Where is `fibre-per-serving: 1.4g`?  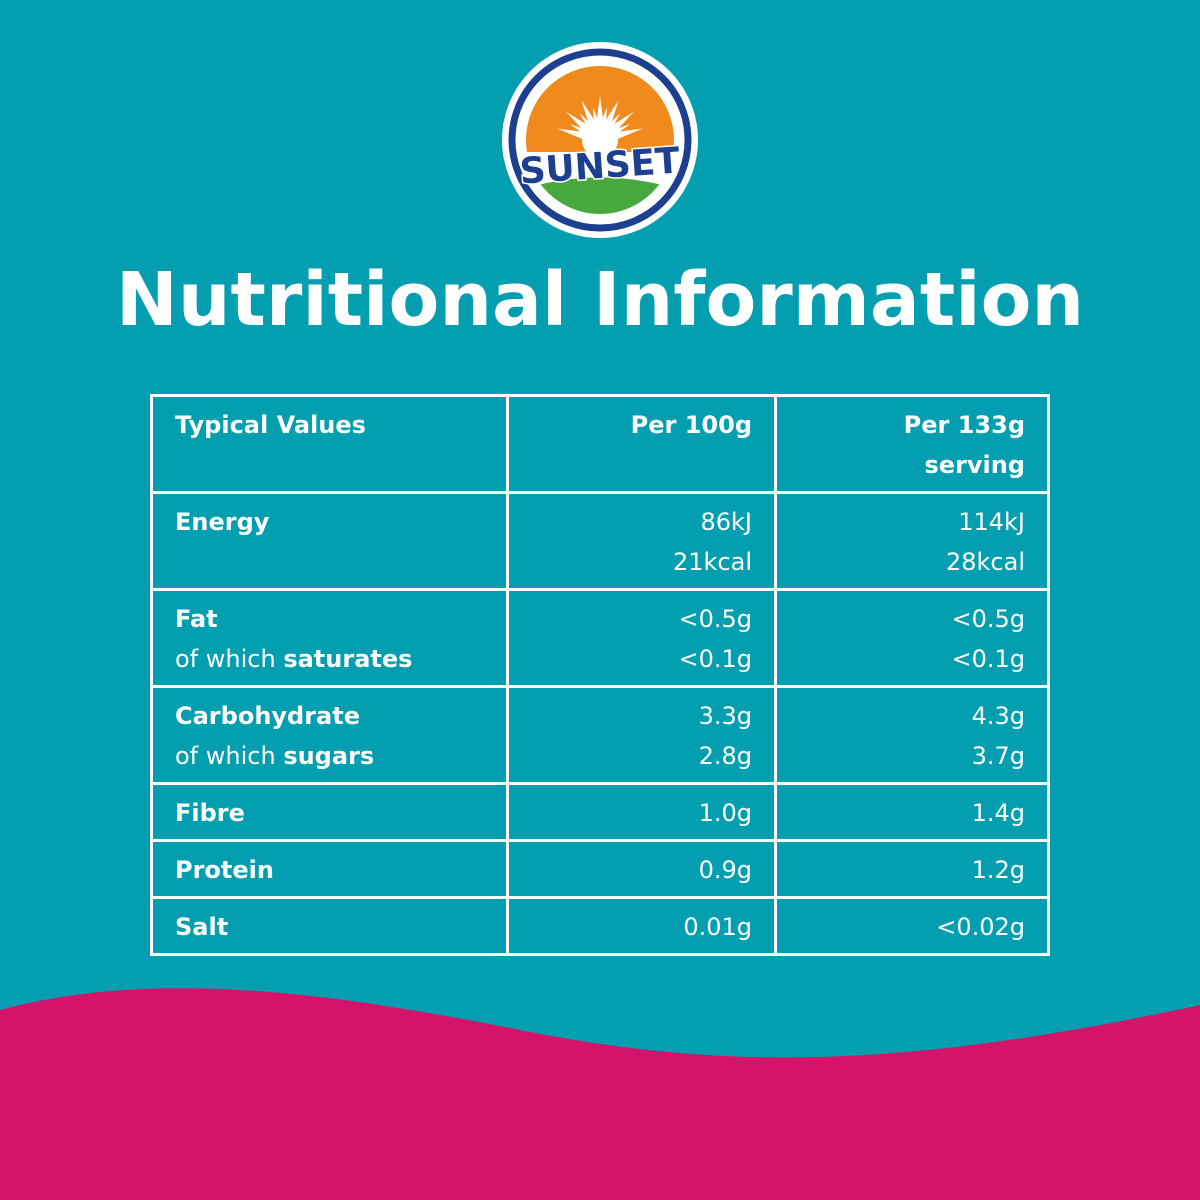 fibre-per-serving: 1.4g is located at coordinates (912, 812).